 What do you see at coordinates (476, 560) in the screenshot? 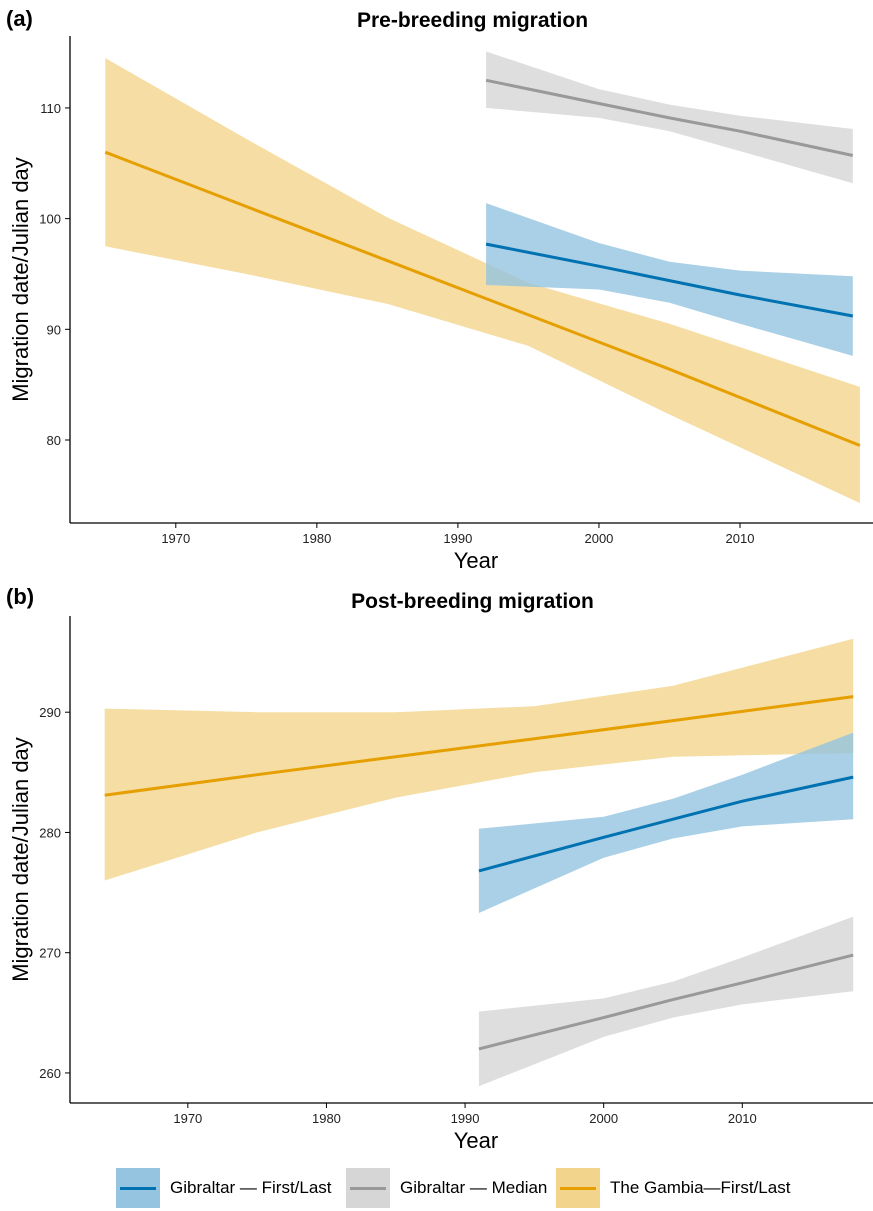
I see `panel-a-x-axis-title: Year` at bounding box center [476, 560].